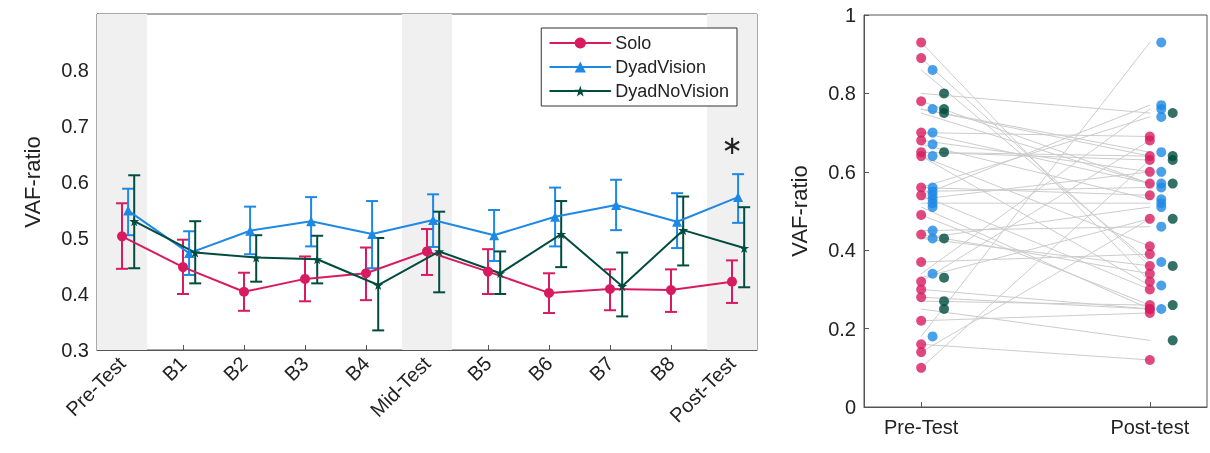 The image size is (1210, 453). I want to click on legend-label: Solo, so click(633, 43).